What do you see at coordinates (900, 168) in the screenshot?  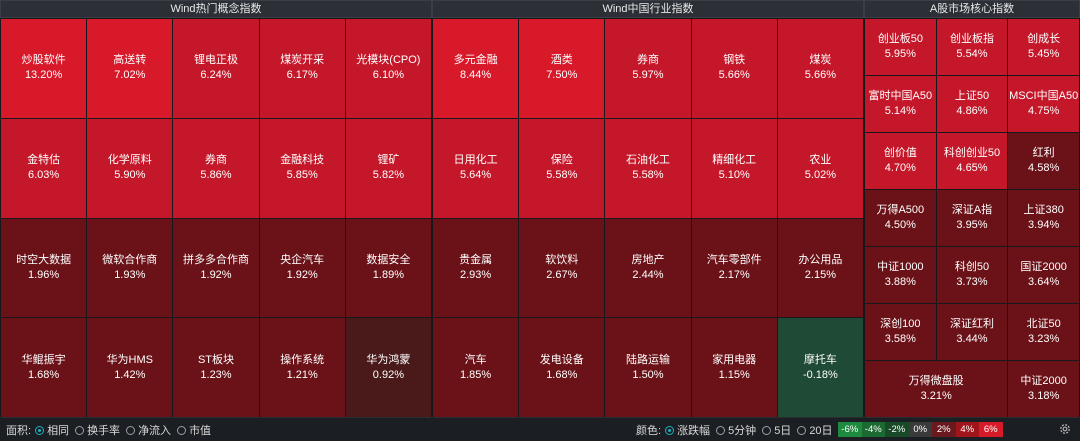 I see `cell-change: 4.70%` at bounding box center [900, 168].